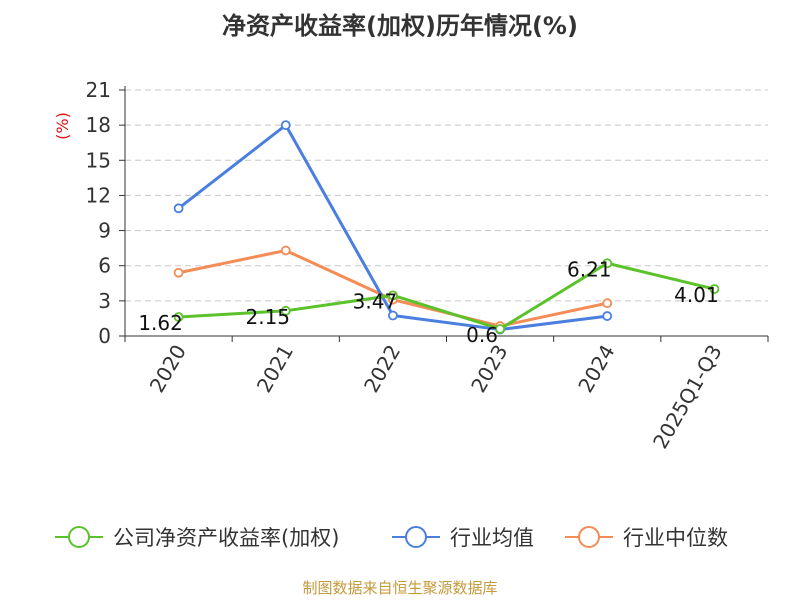  I want to click on y-tick-label: 15, so click(98, 160).